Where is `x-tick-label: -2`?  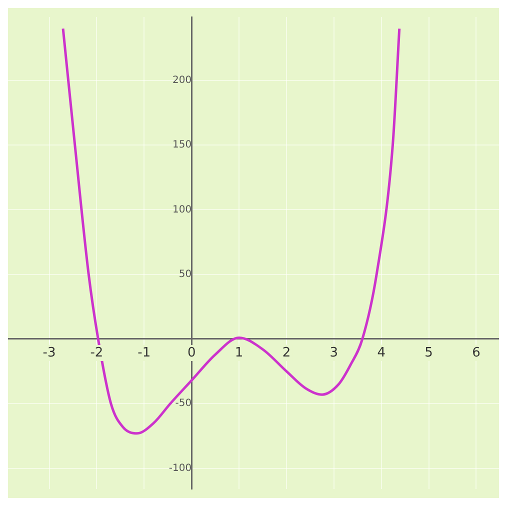 x-tick-label: -2 is located at coordinates (97, 352).